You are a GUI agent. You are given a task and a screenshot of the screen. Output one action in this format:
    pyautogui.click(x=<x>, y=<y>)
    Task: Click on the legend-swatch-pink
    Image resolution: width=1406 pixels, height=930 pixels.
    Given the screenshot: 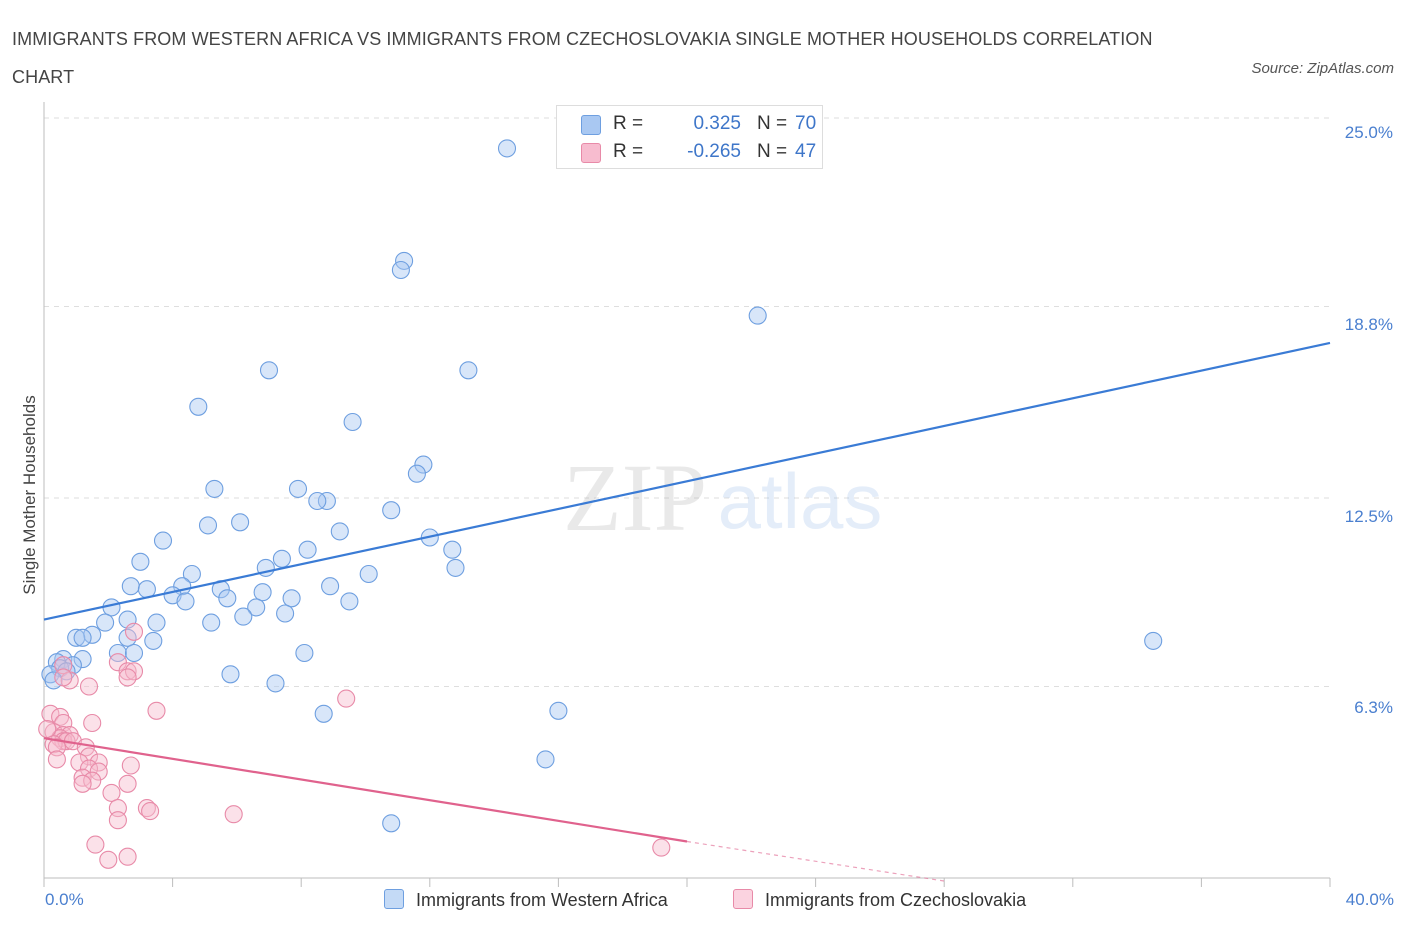 What is the action you would take?
    pyautogui.click(x=743, y=899)
    